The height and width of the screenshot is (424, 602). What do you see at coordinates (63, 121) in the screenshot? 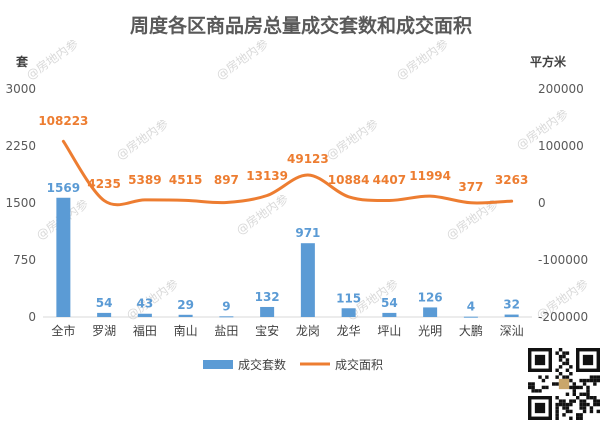
I see `line-value-label: 108223` at bounding box center [63, 121].